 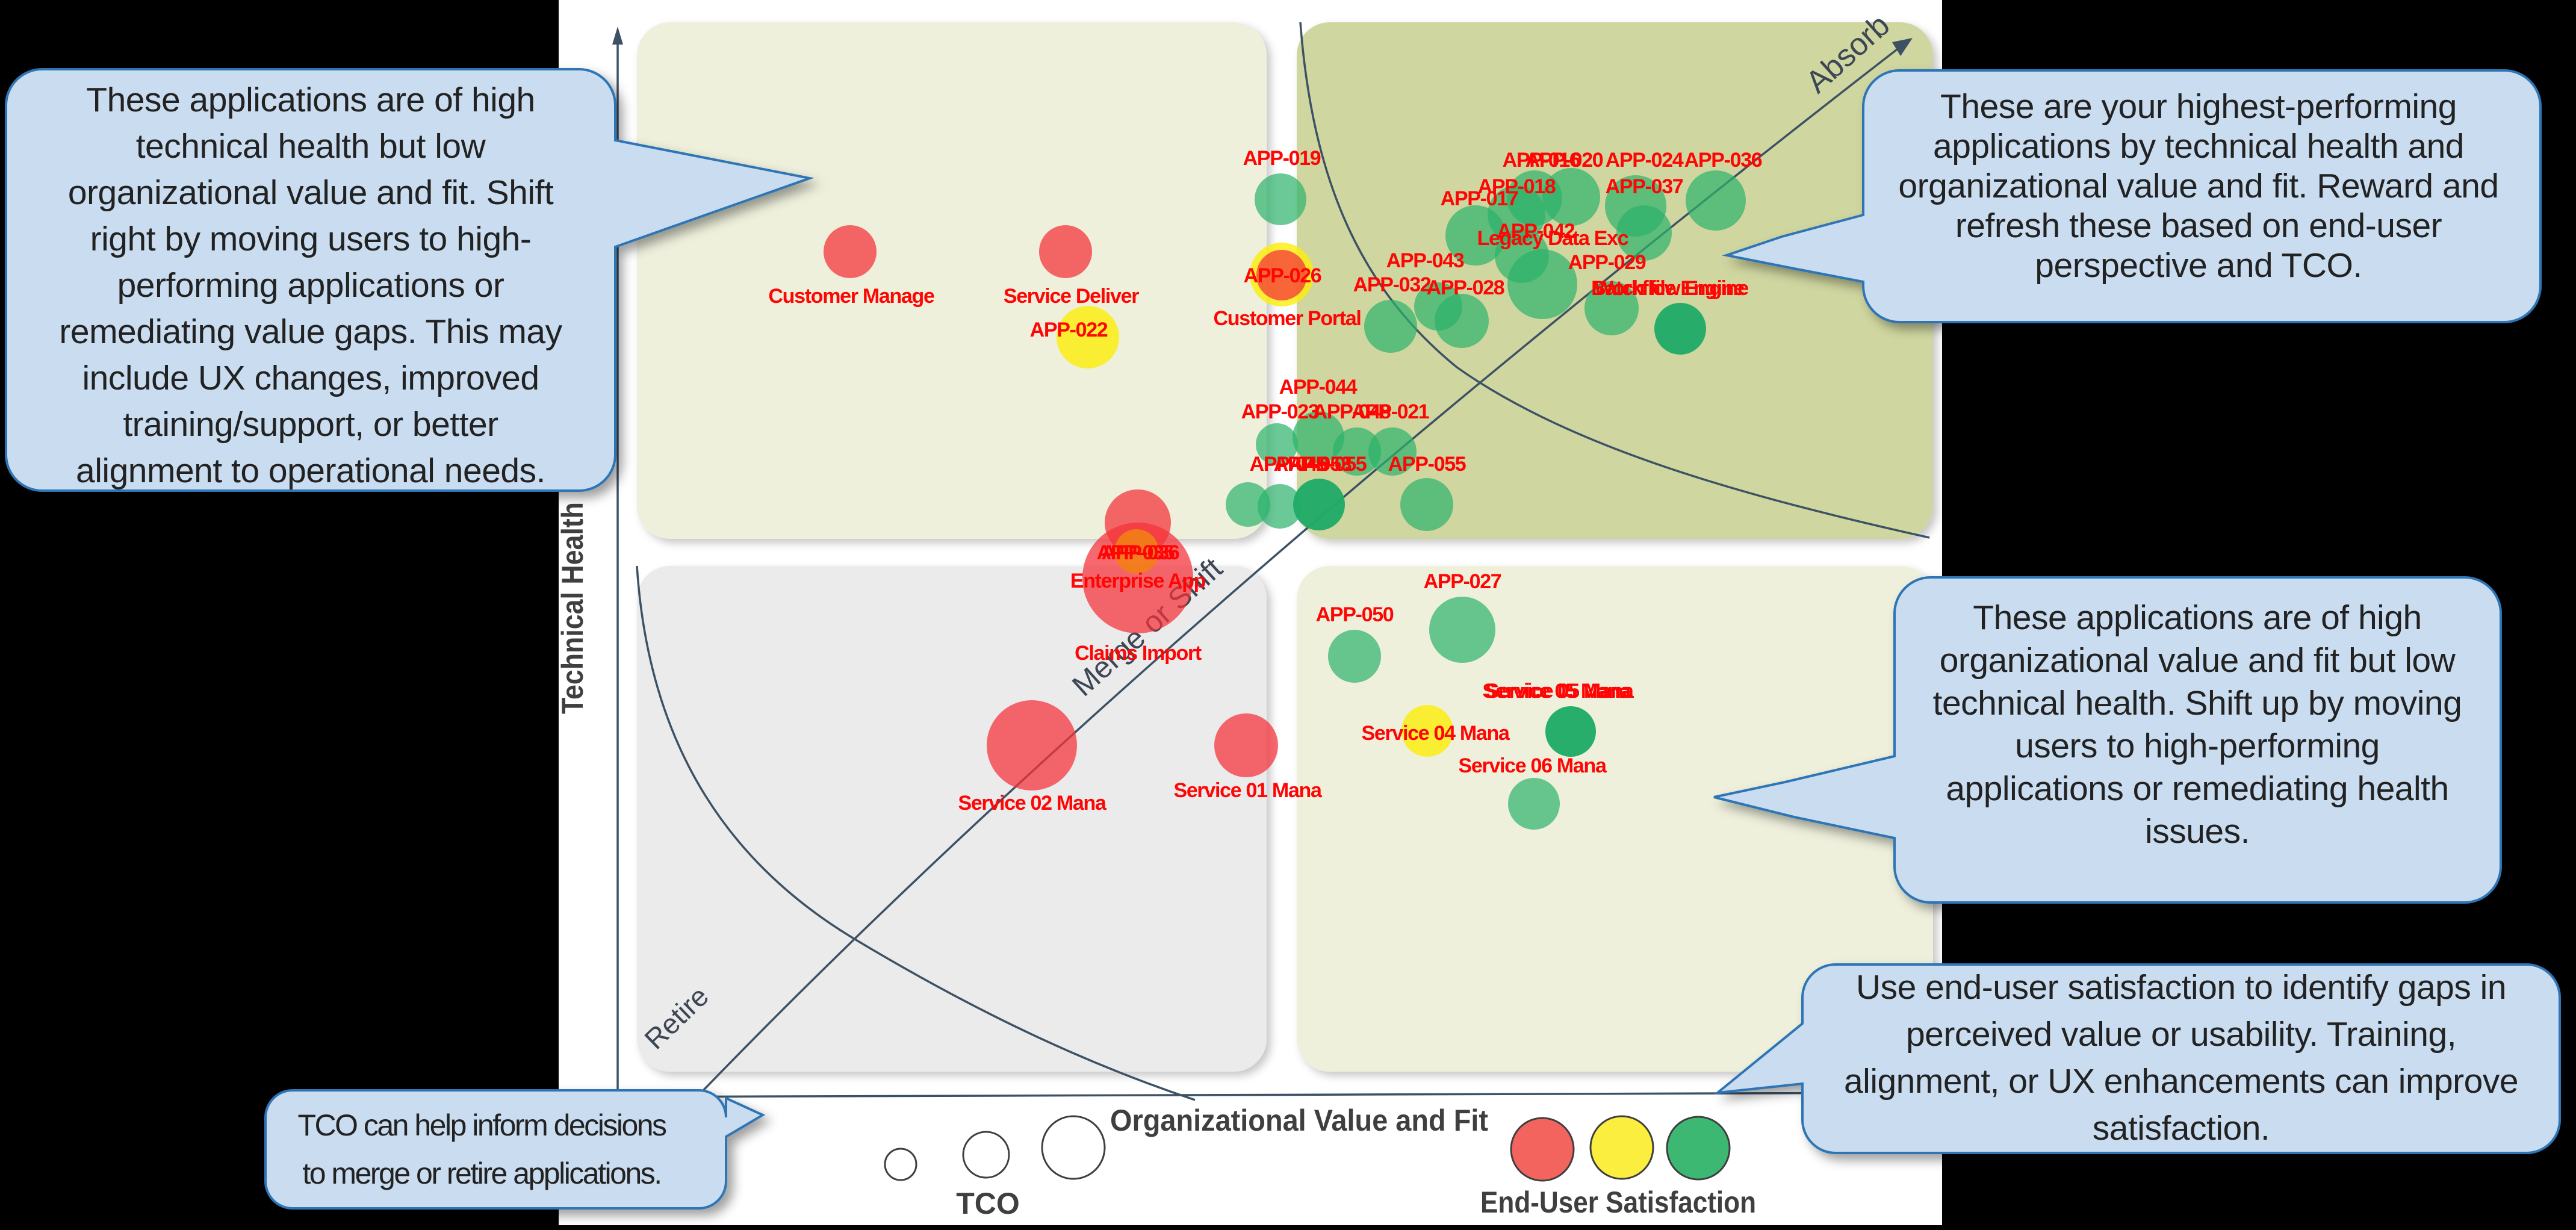 What do you see at coordinates (1667, 288) in the screenshot?
I see `svg-text: Batch file Engine` at bounding box center [1667, 288].